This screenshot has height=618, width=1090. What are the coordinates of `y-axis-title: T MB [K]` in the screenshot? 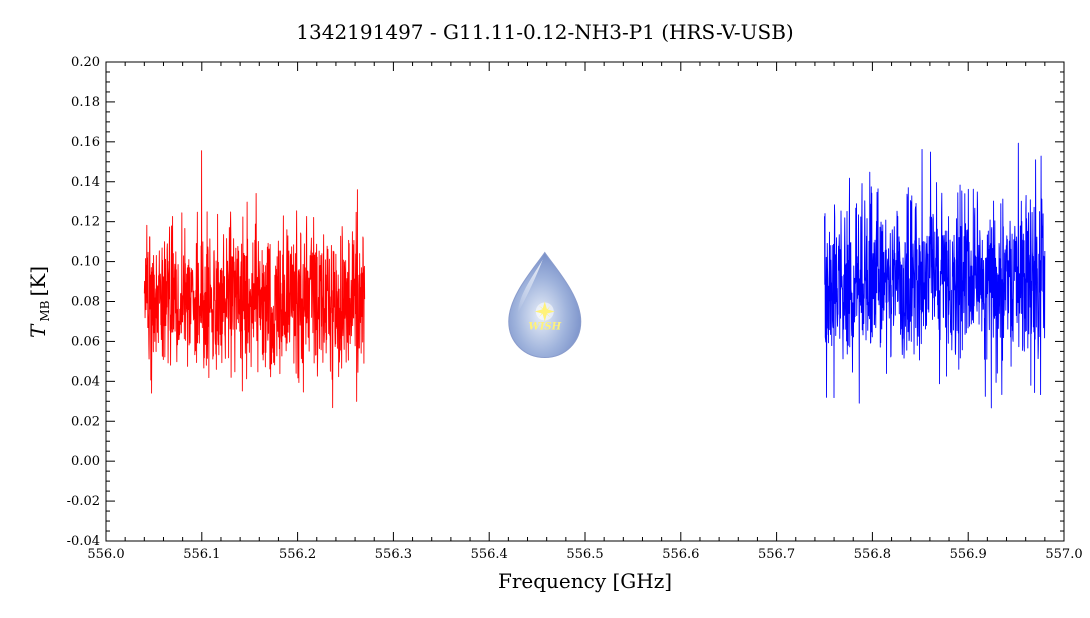 It's located at (39, 302).